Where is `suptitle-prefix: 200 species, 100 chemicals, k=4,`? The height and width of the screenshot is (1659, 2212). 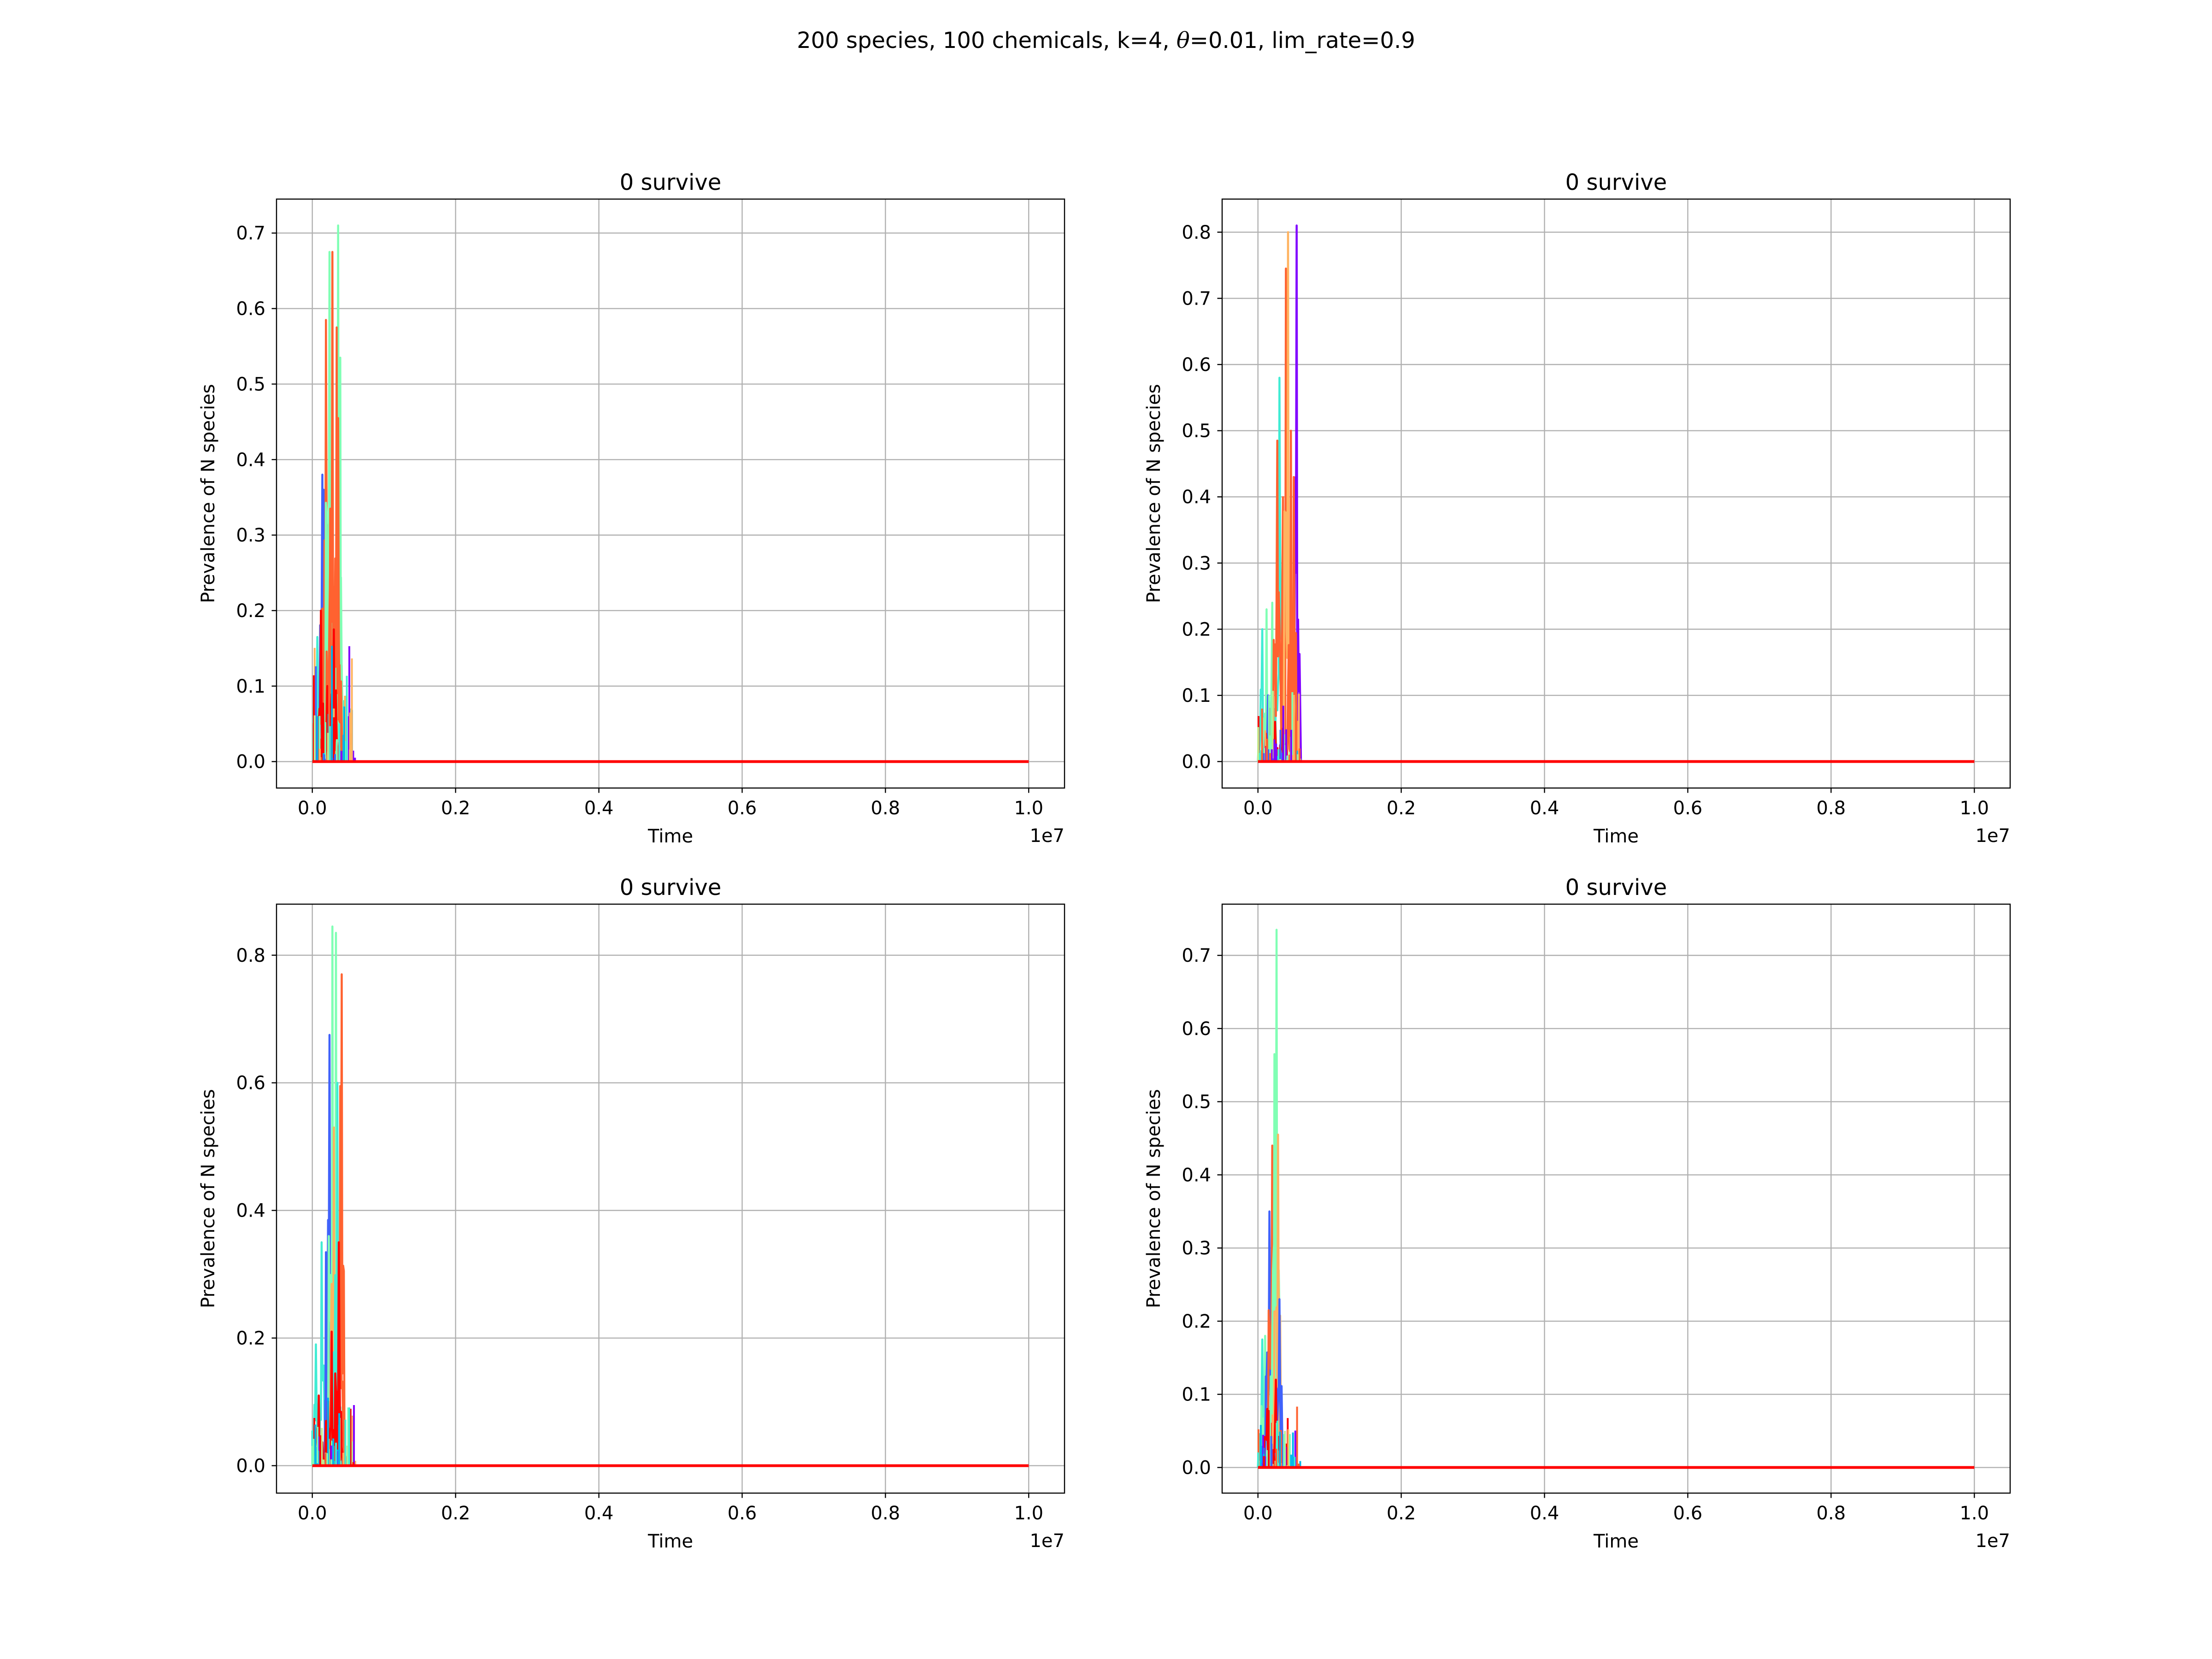 suptitle-prefix: 200 species, 100 chemicals, k=4, is located at coordinates (987, 40).